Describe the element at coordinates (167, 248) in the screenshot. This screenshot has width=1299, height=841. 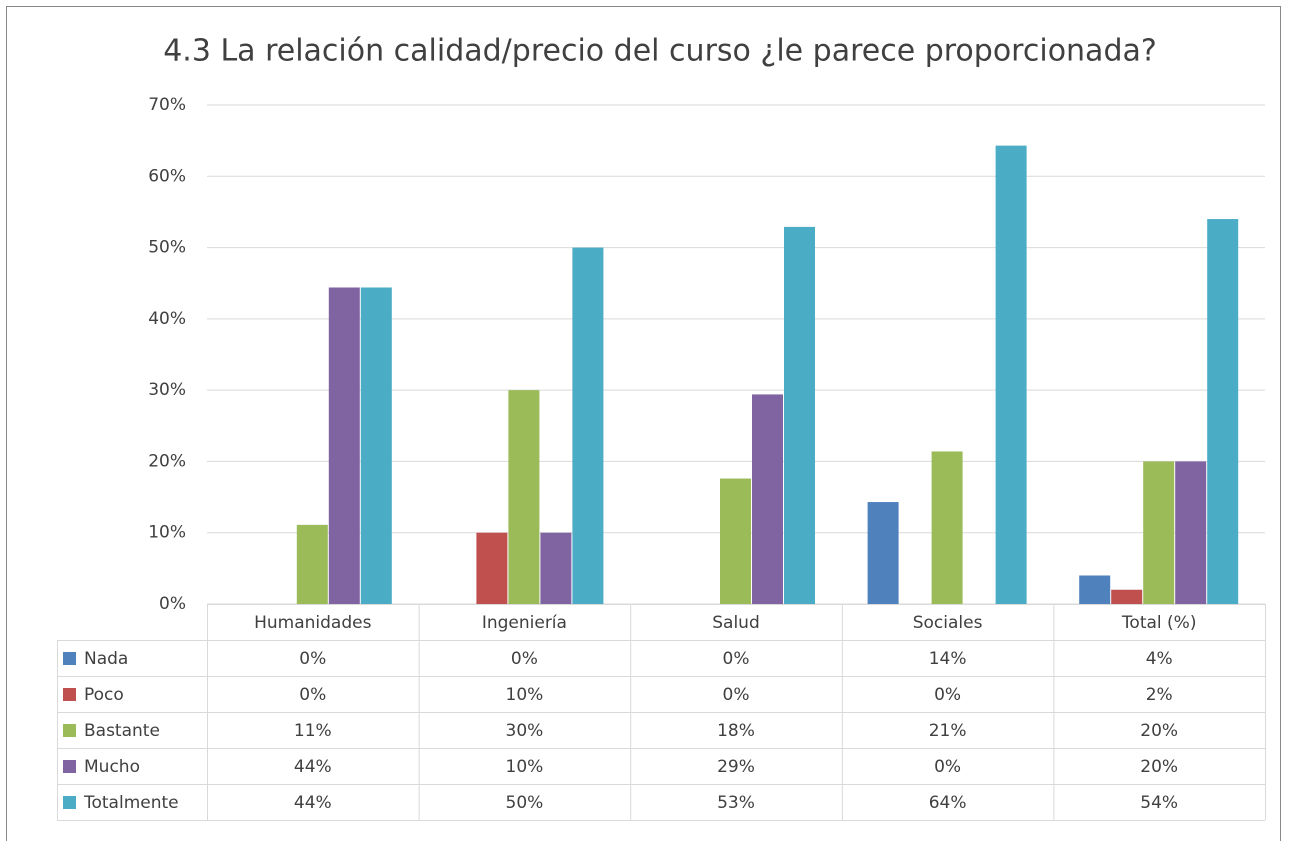
I see `y-tick-label: 50%` at that location.